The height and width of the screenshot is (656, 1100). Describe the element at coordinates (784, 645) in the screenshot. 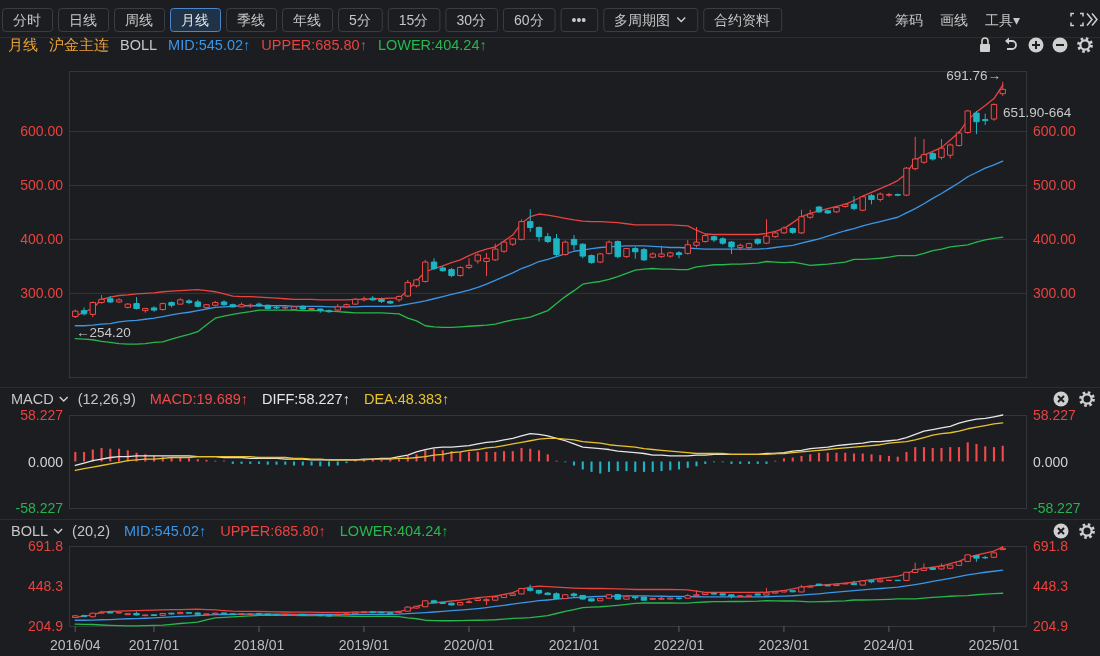

I see `x-tick-label: 2023/01` at that location.